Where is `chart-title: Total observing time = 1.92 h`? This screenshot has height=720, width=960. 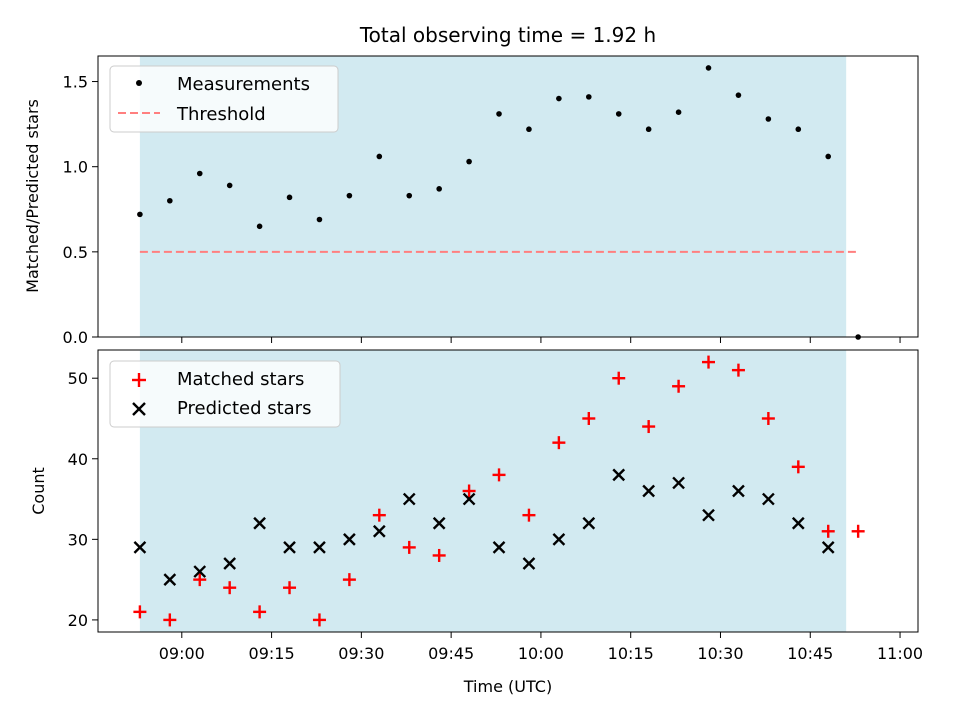
chart-title: Total observing time = 1.92 h is located at coordinates (507, 35).